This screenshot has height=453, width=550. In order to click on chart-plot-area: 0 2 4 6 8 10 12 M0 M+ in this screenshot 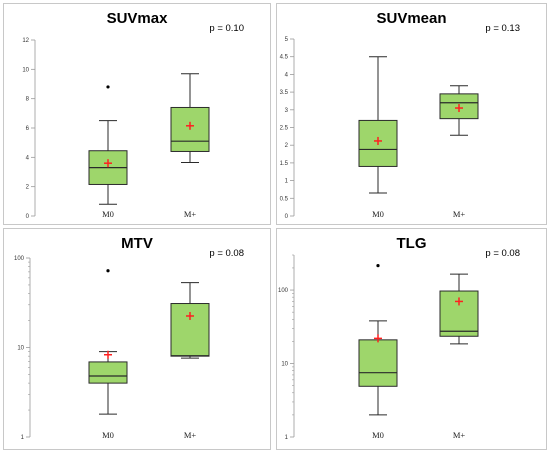, I will do `click(116, 129)`.